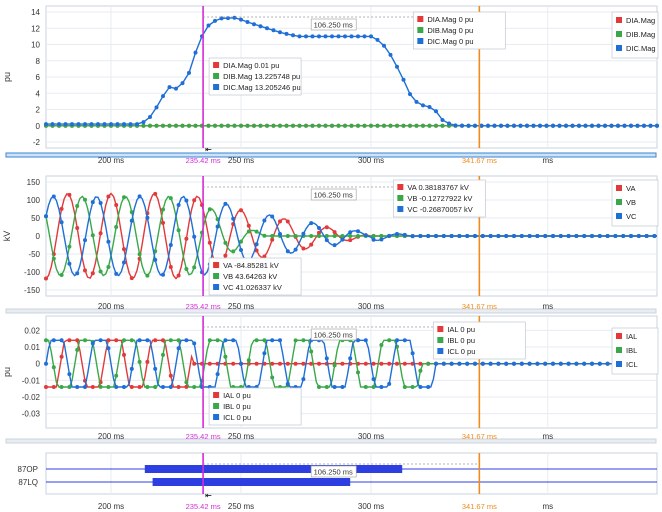  I want to click on delta-label: 106.250 ms, so click(333, 25).